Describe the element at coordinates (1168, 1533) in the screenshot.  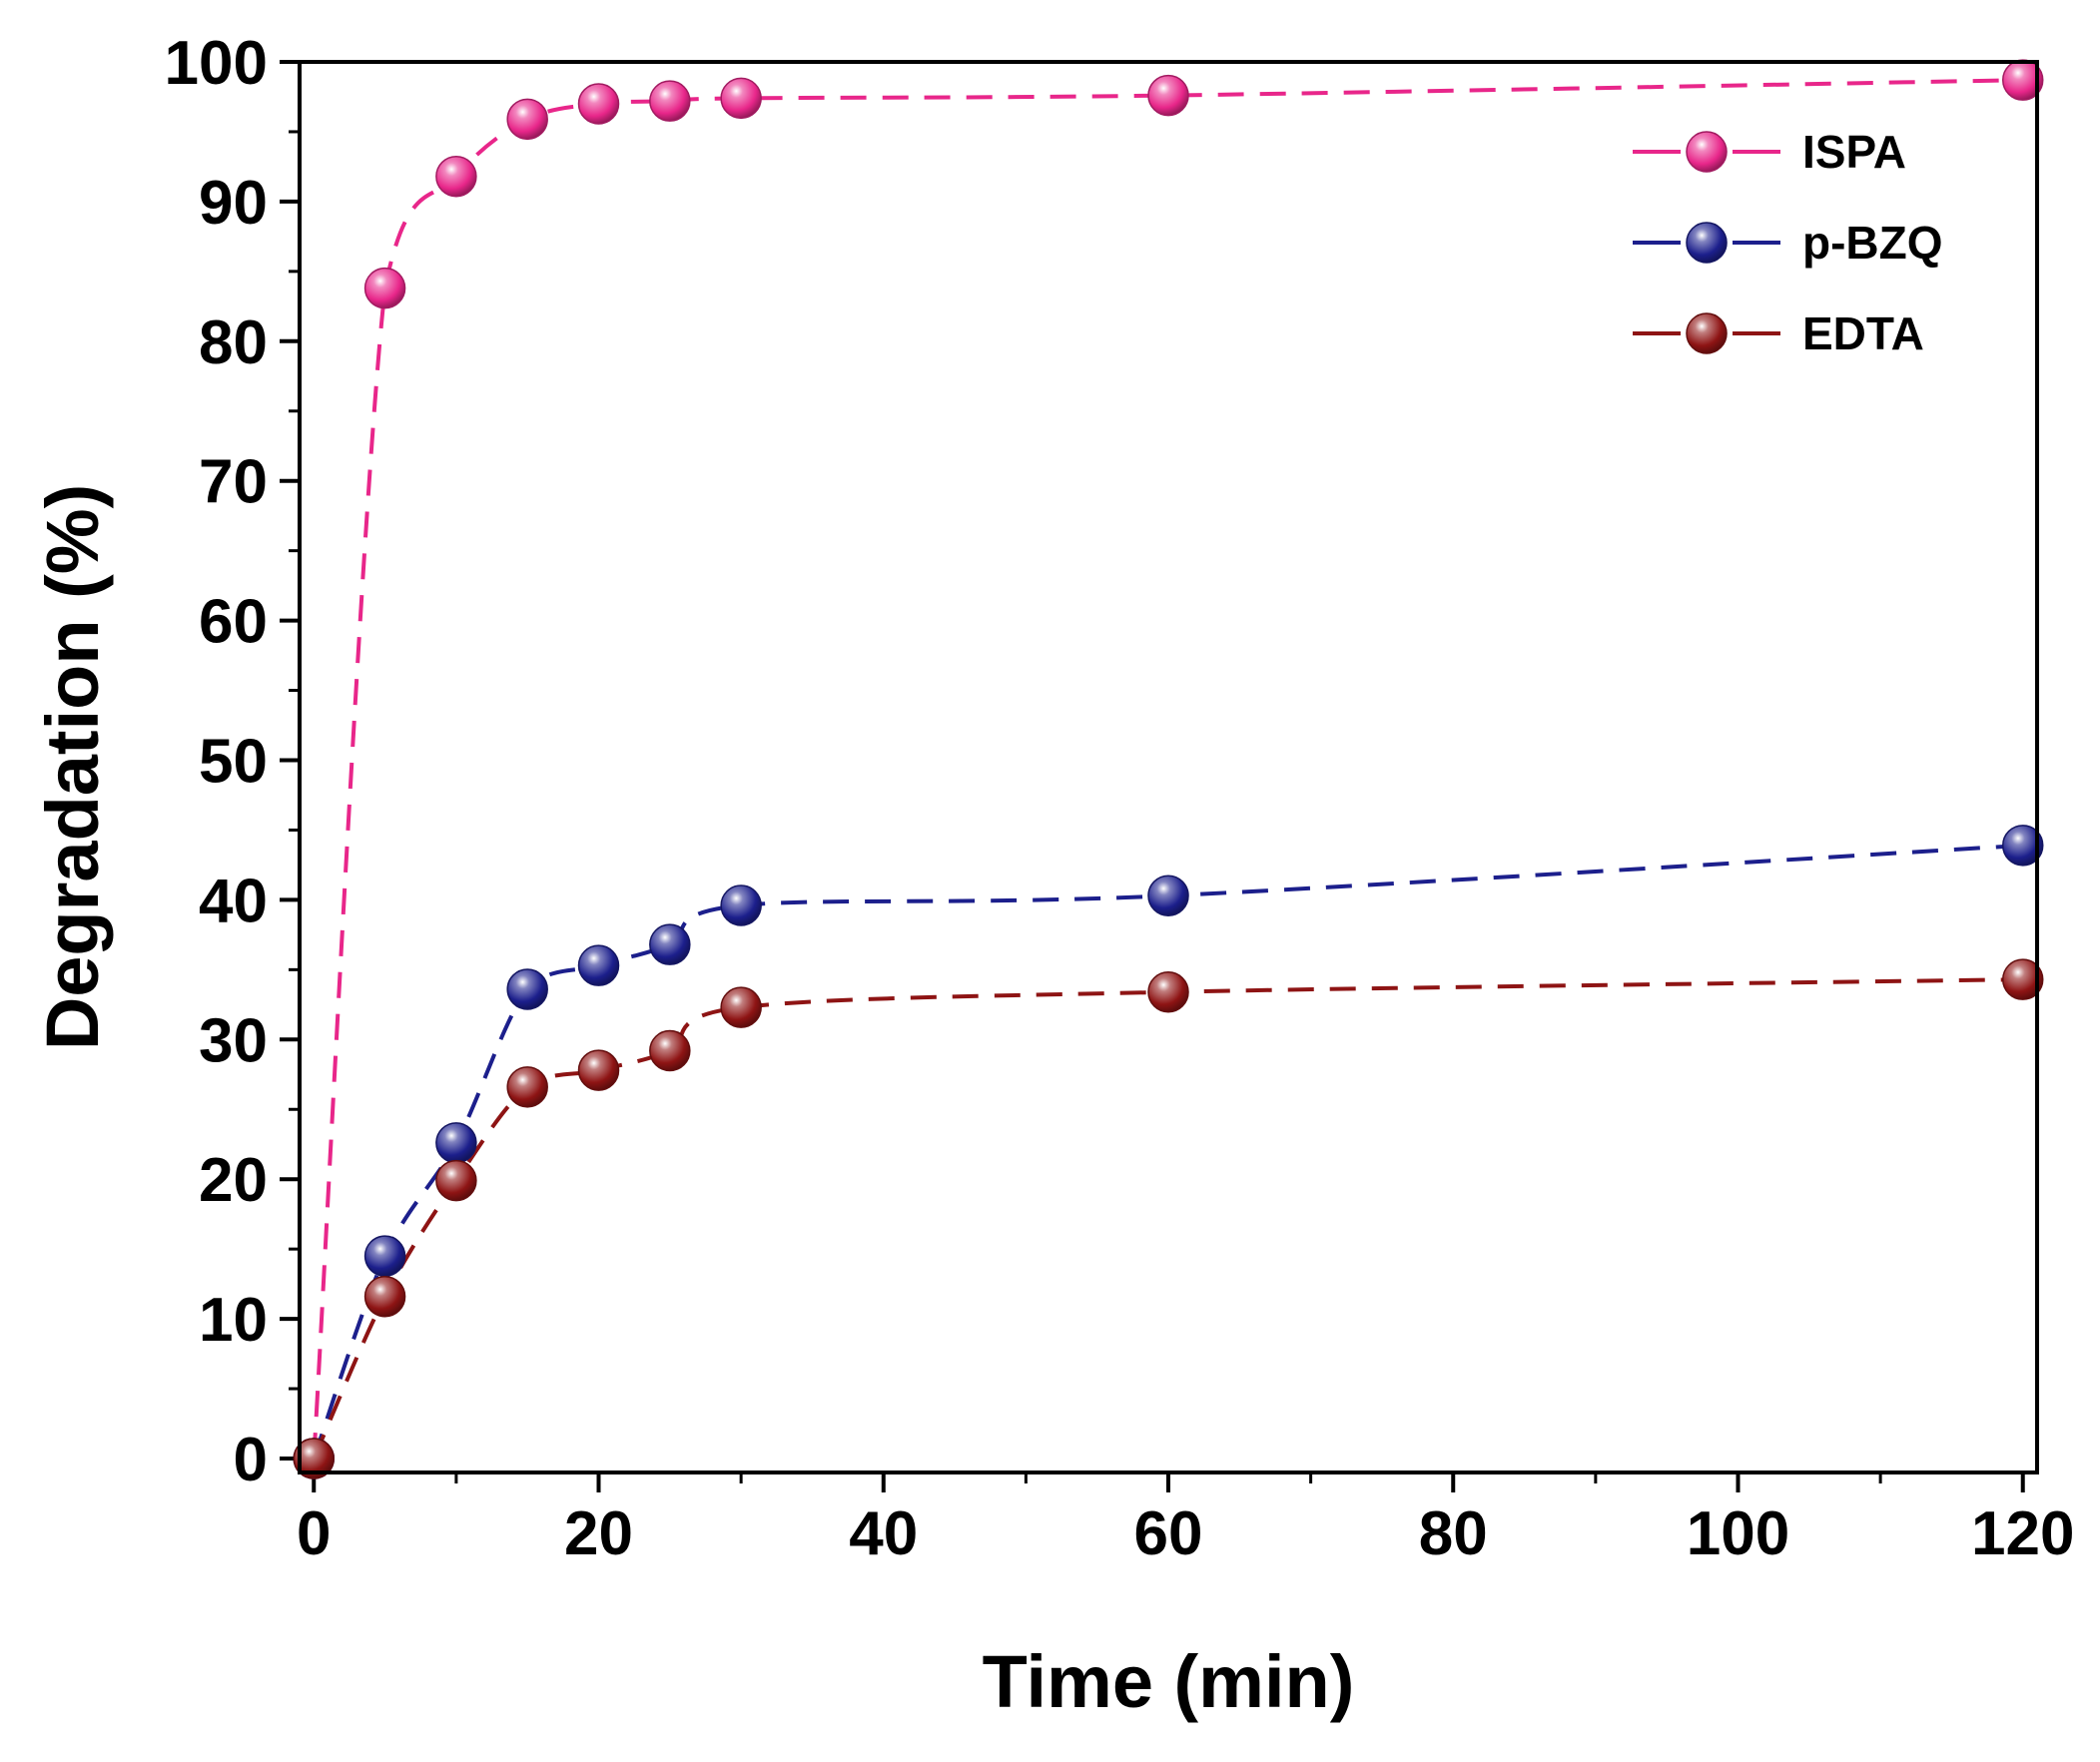
I see `x-tick-label-60: 60` at that location.